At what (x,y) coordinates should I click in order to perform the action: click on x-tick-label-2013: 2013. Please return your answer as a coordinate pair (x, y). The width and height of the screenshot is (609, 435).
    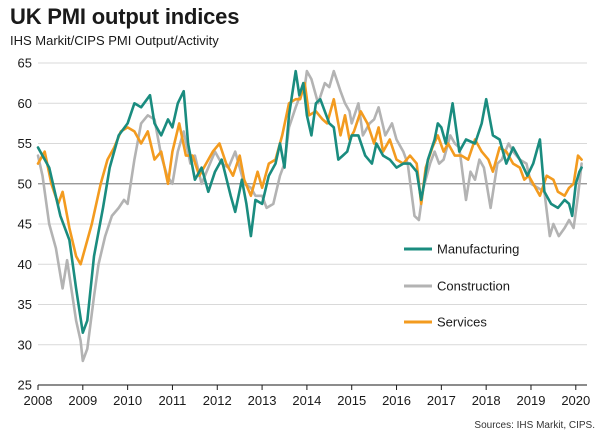
    Looking at the image, I should click on (262, 400).